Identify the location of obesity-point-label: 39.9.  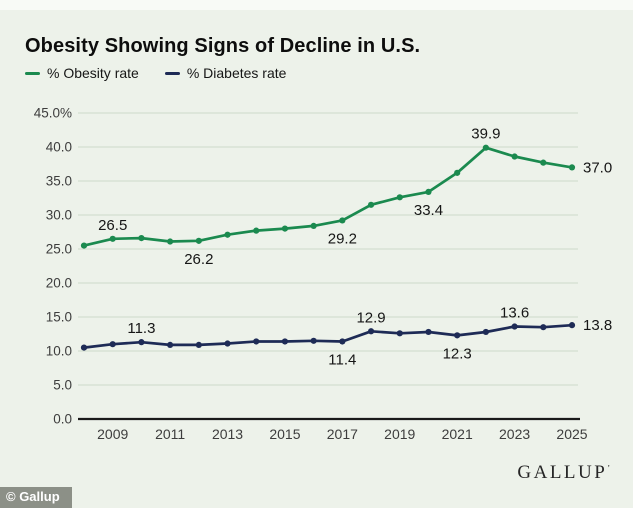
(485, 134).